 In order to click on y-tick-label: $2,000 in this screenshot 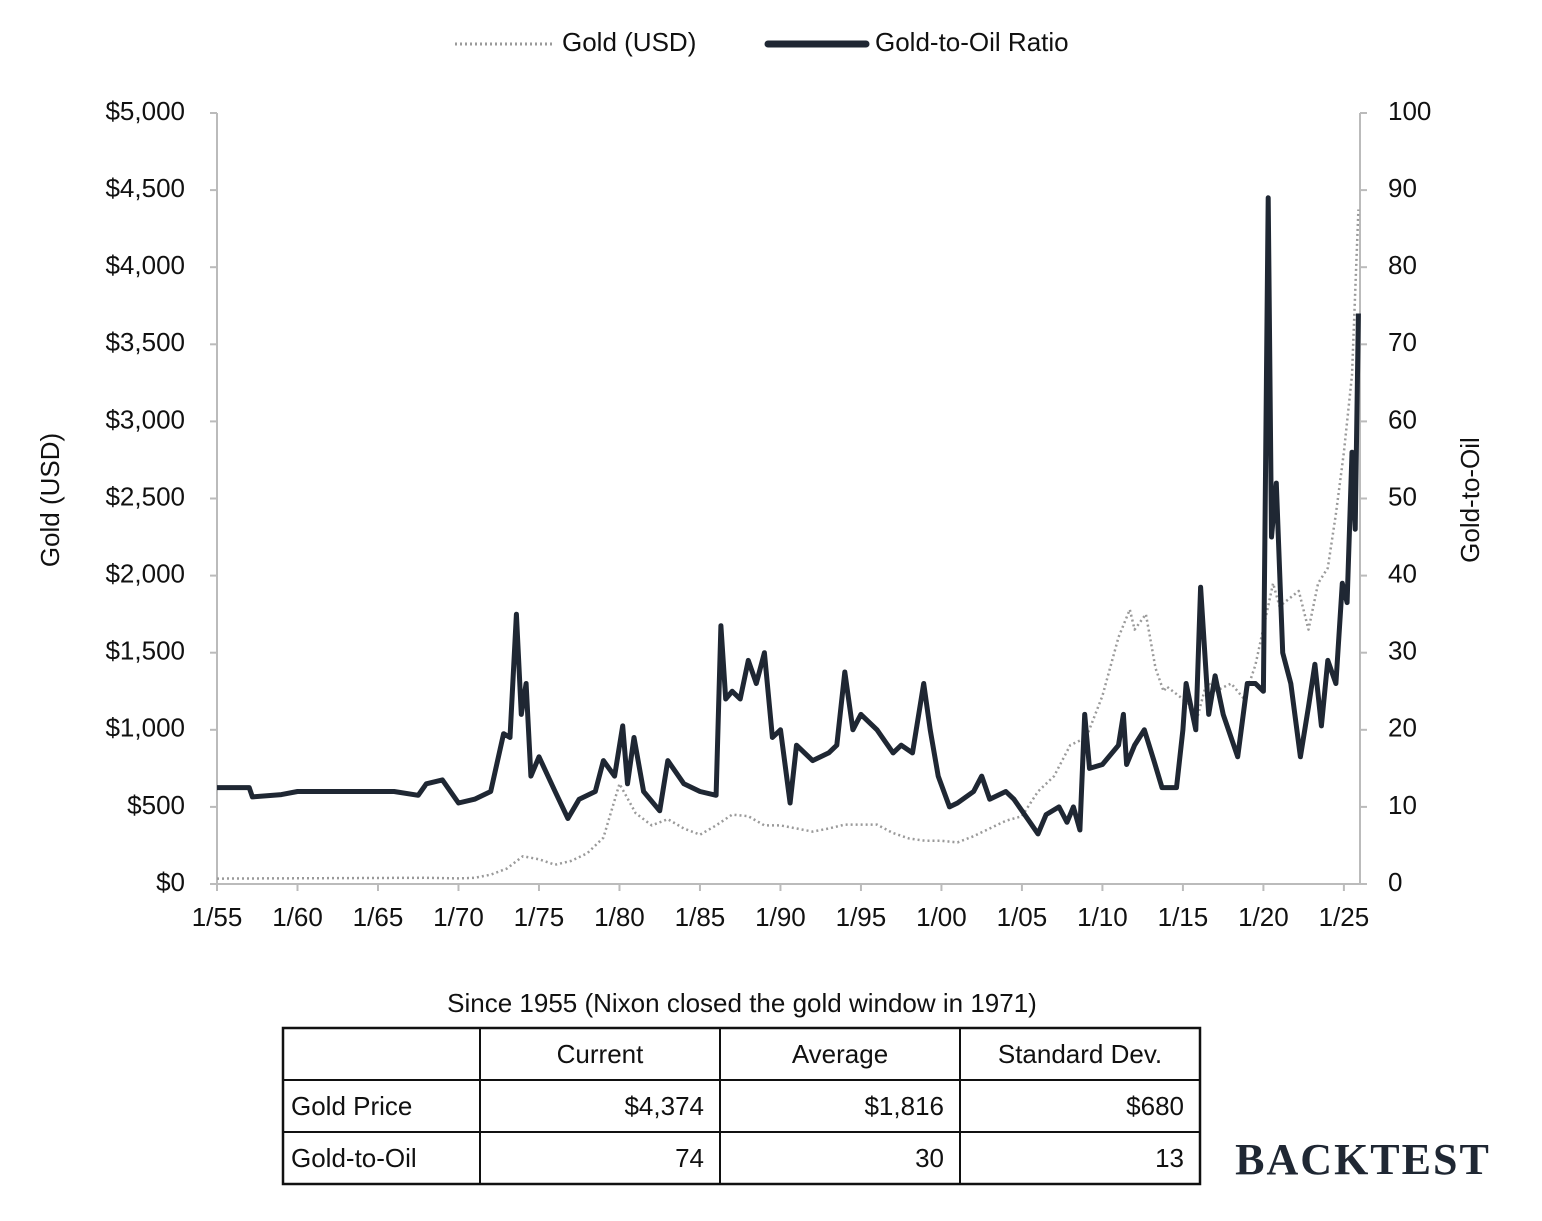, I will do `click(145, 573)`.